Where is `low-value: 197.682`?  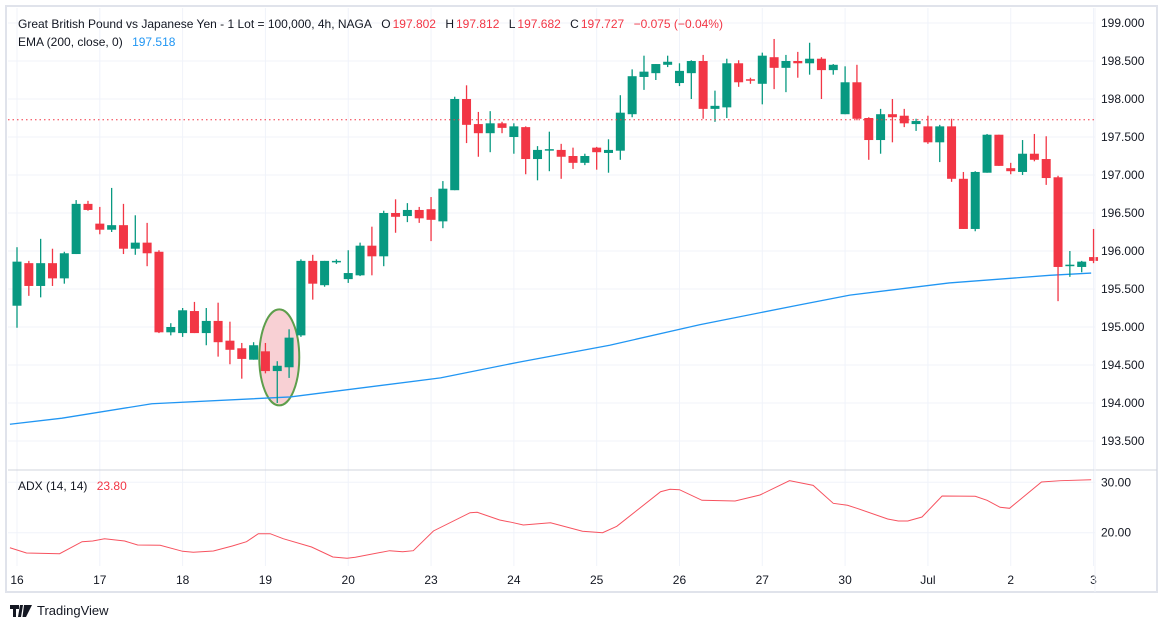 low-value: 197.682 is located at coordinates (539, 24).